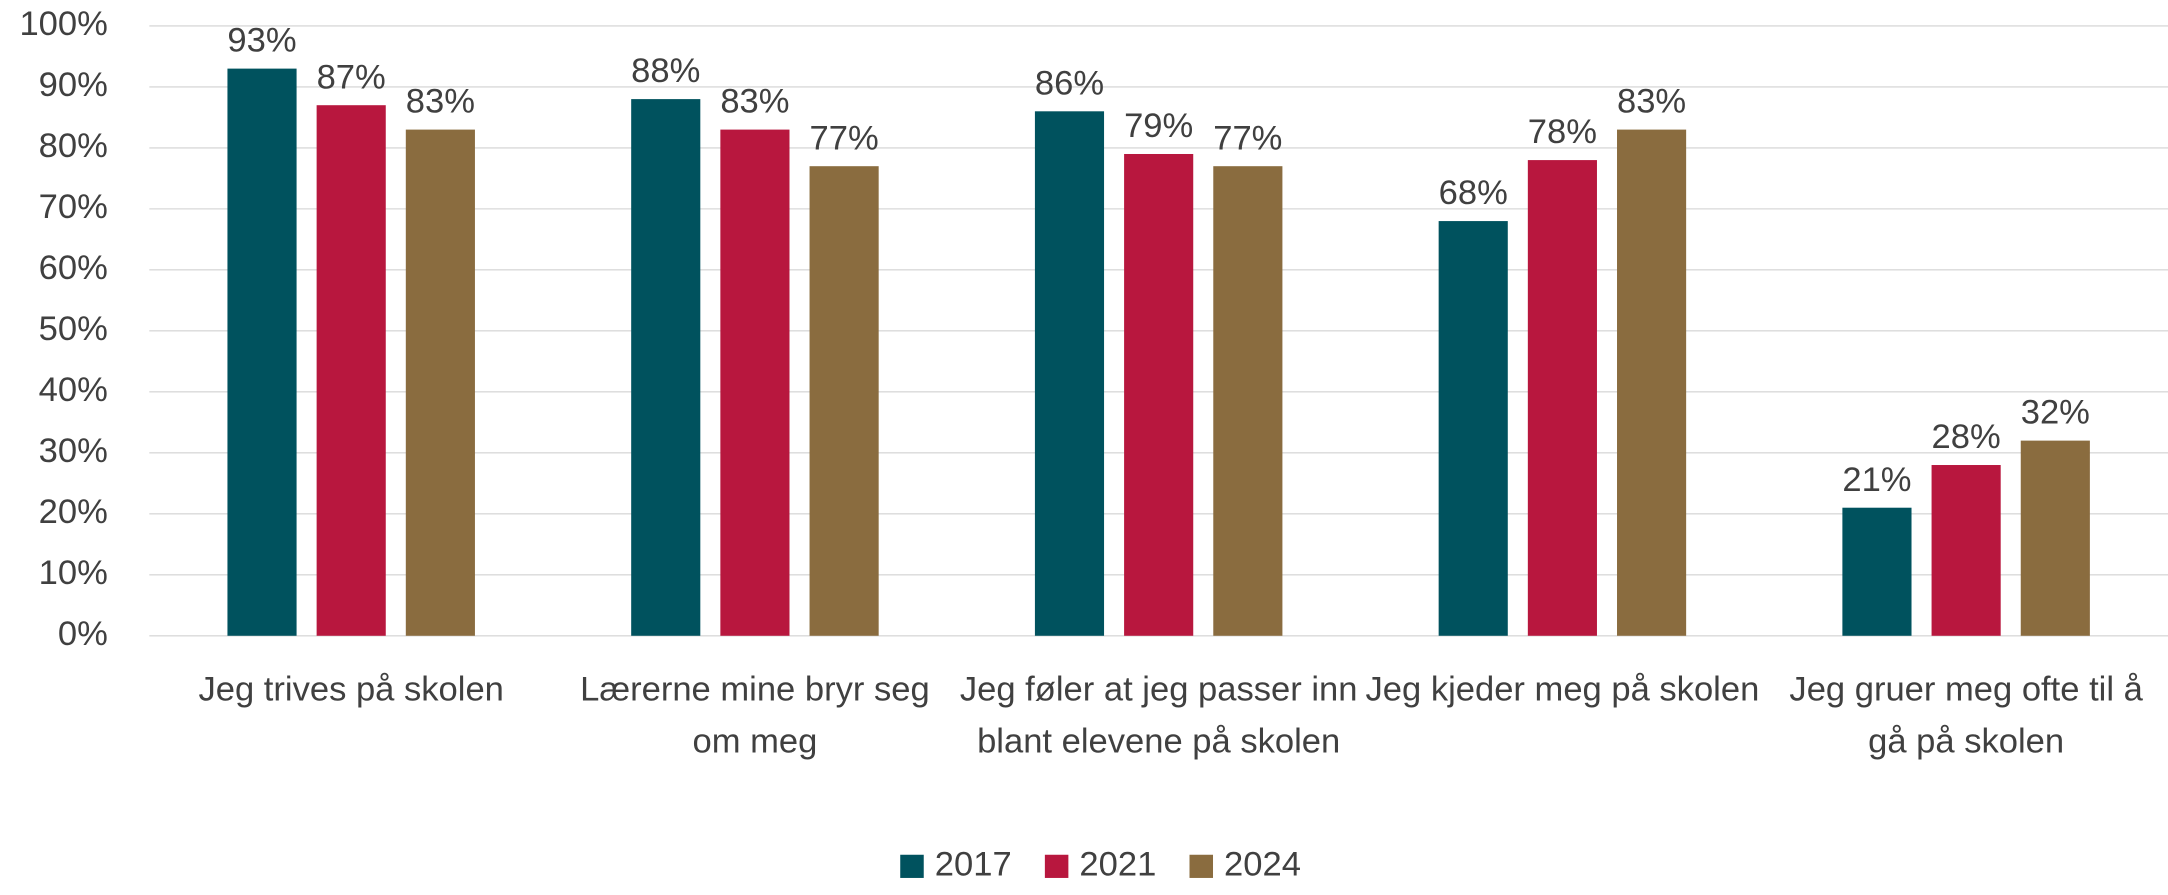  Describe the element at coordinates (1159, 690) in the screenshot. I see `x-tick-line: Jeg føler at jeg passer inn` at that location.